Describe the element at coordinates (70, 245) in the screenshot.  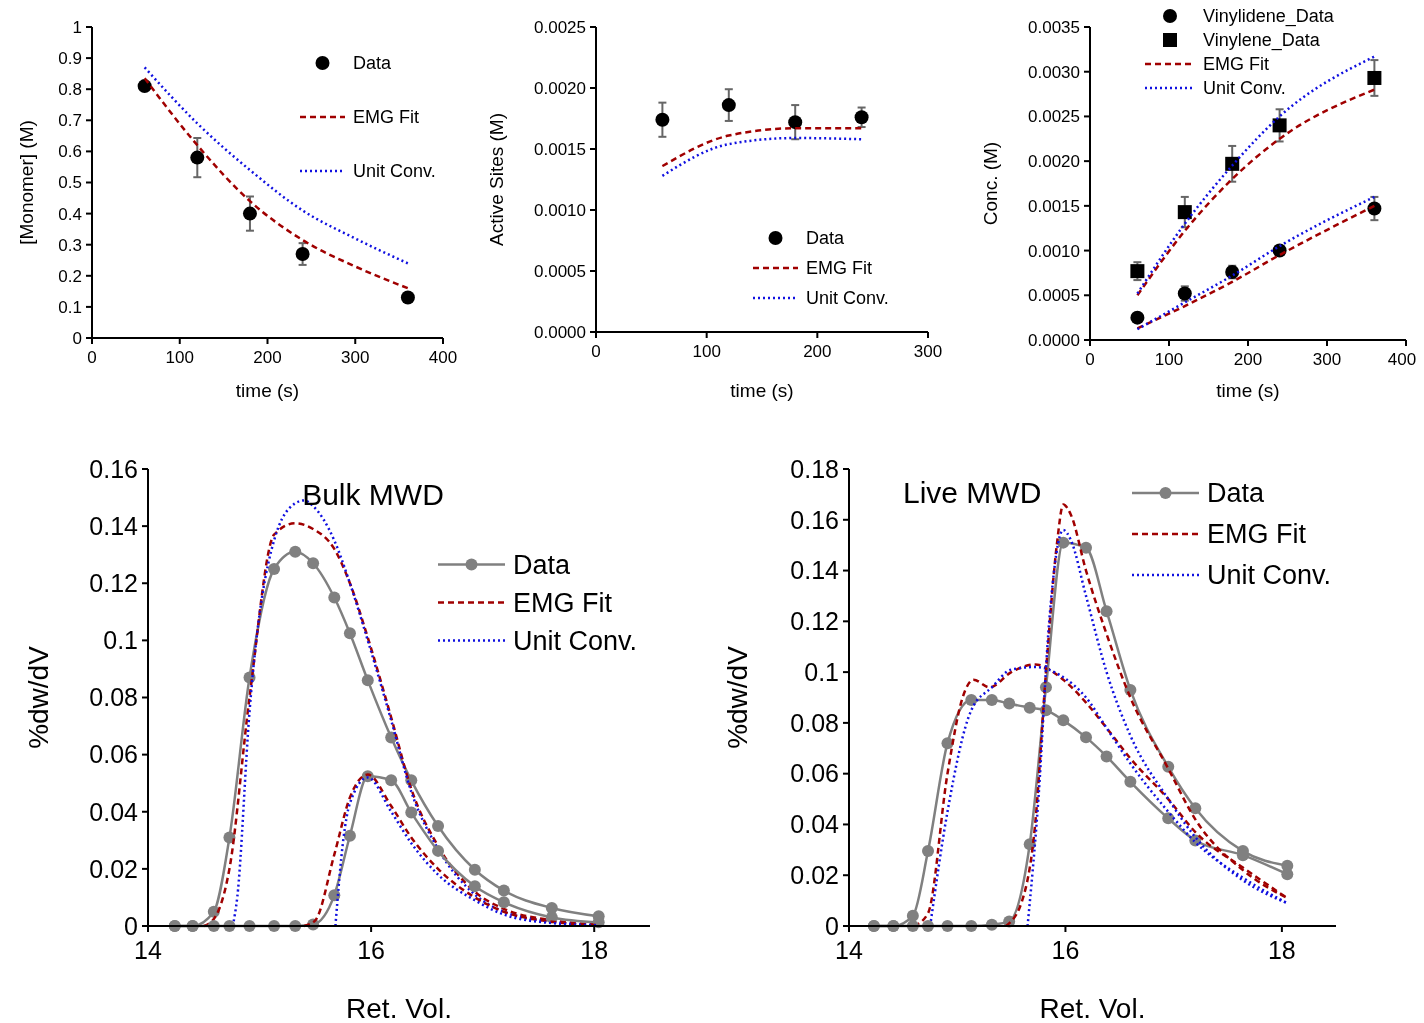
I see `y-tick-label: 0.3` at that location.